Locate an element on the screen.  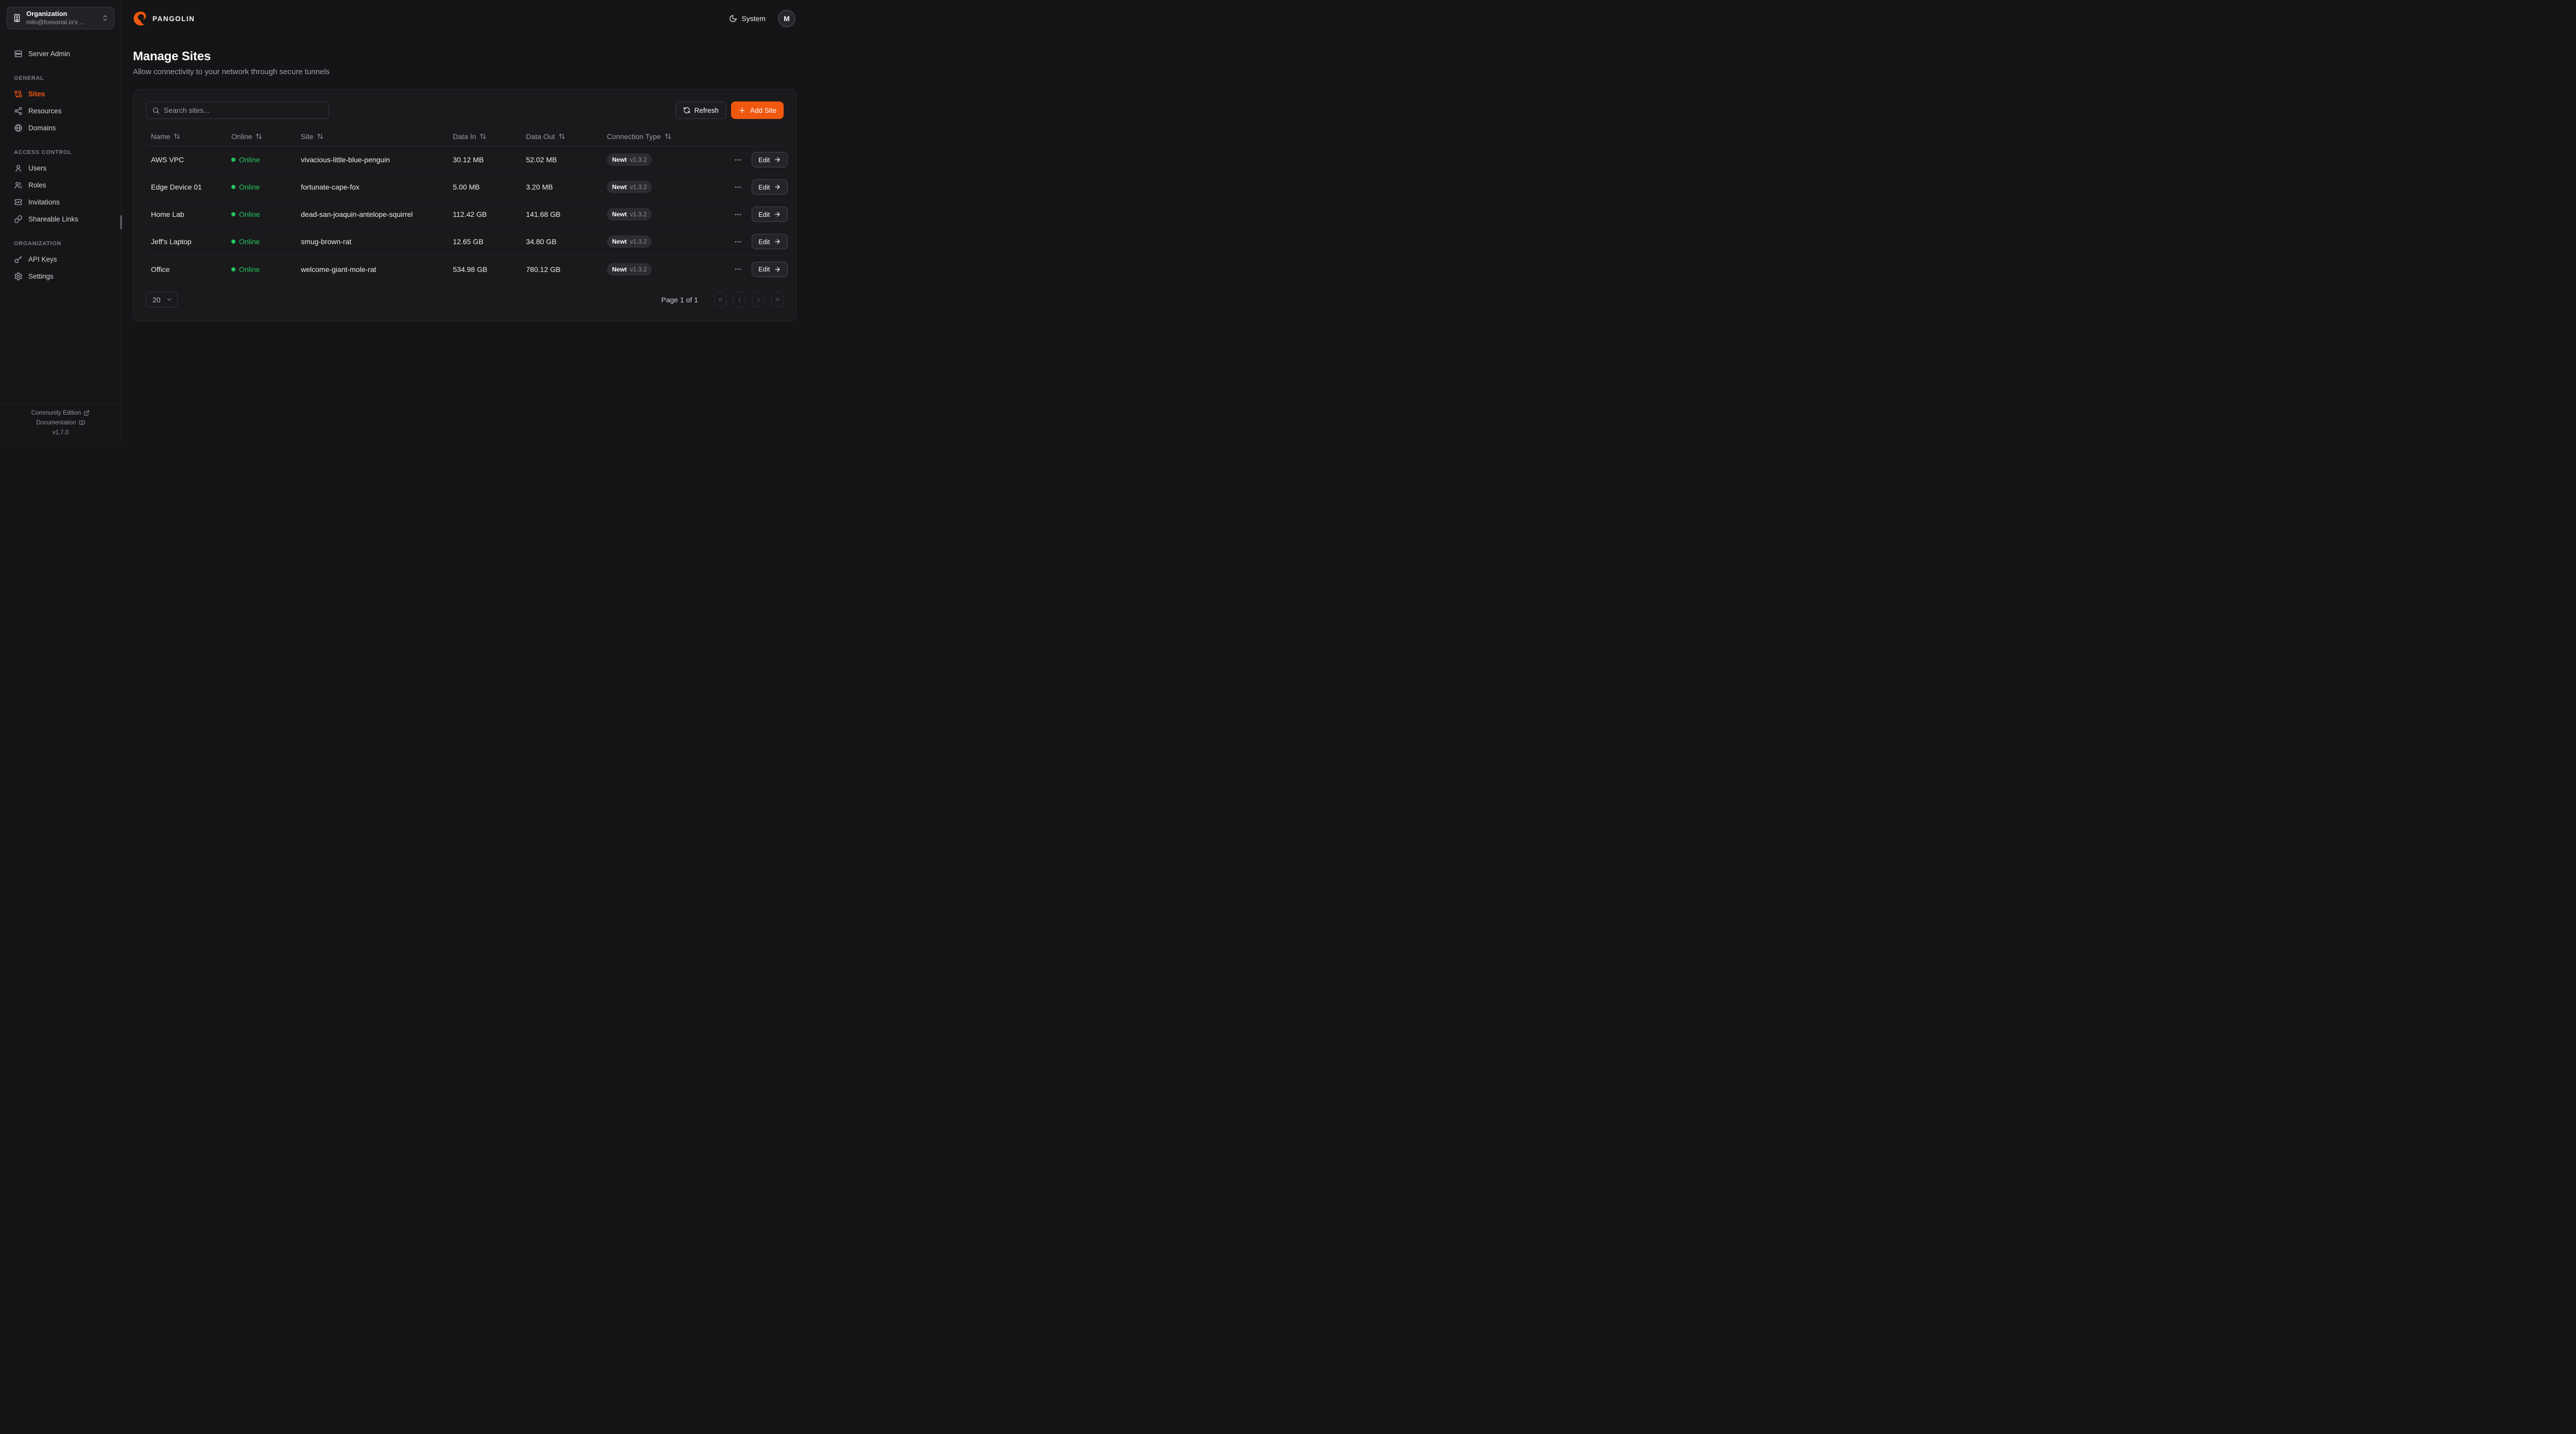
sidebar-item-label: Resources is located at coordinates (45, 111).